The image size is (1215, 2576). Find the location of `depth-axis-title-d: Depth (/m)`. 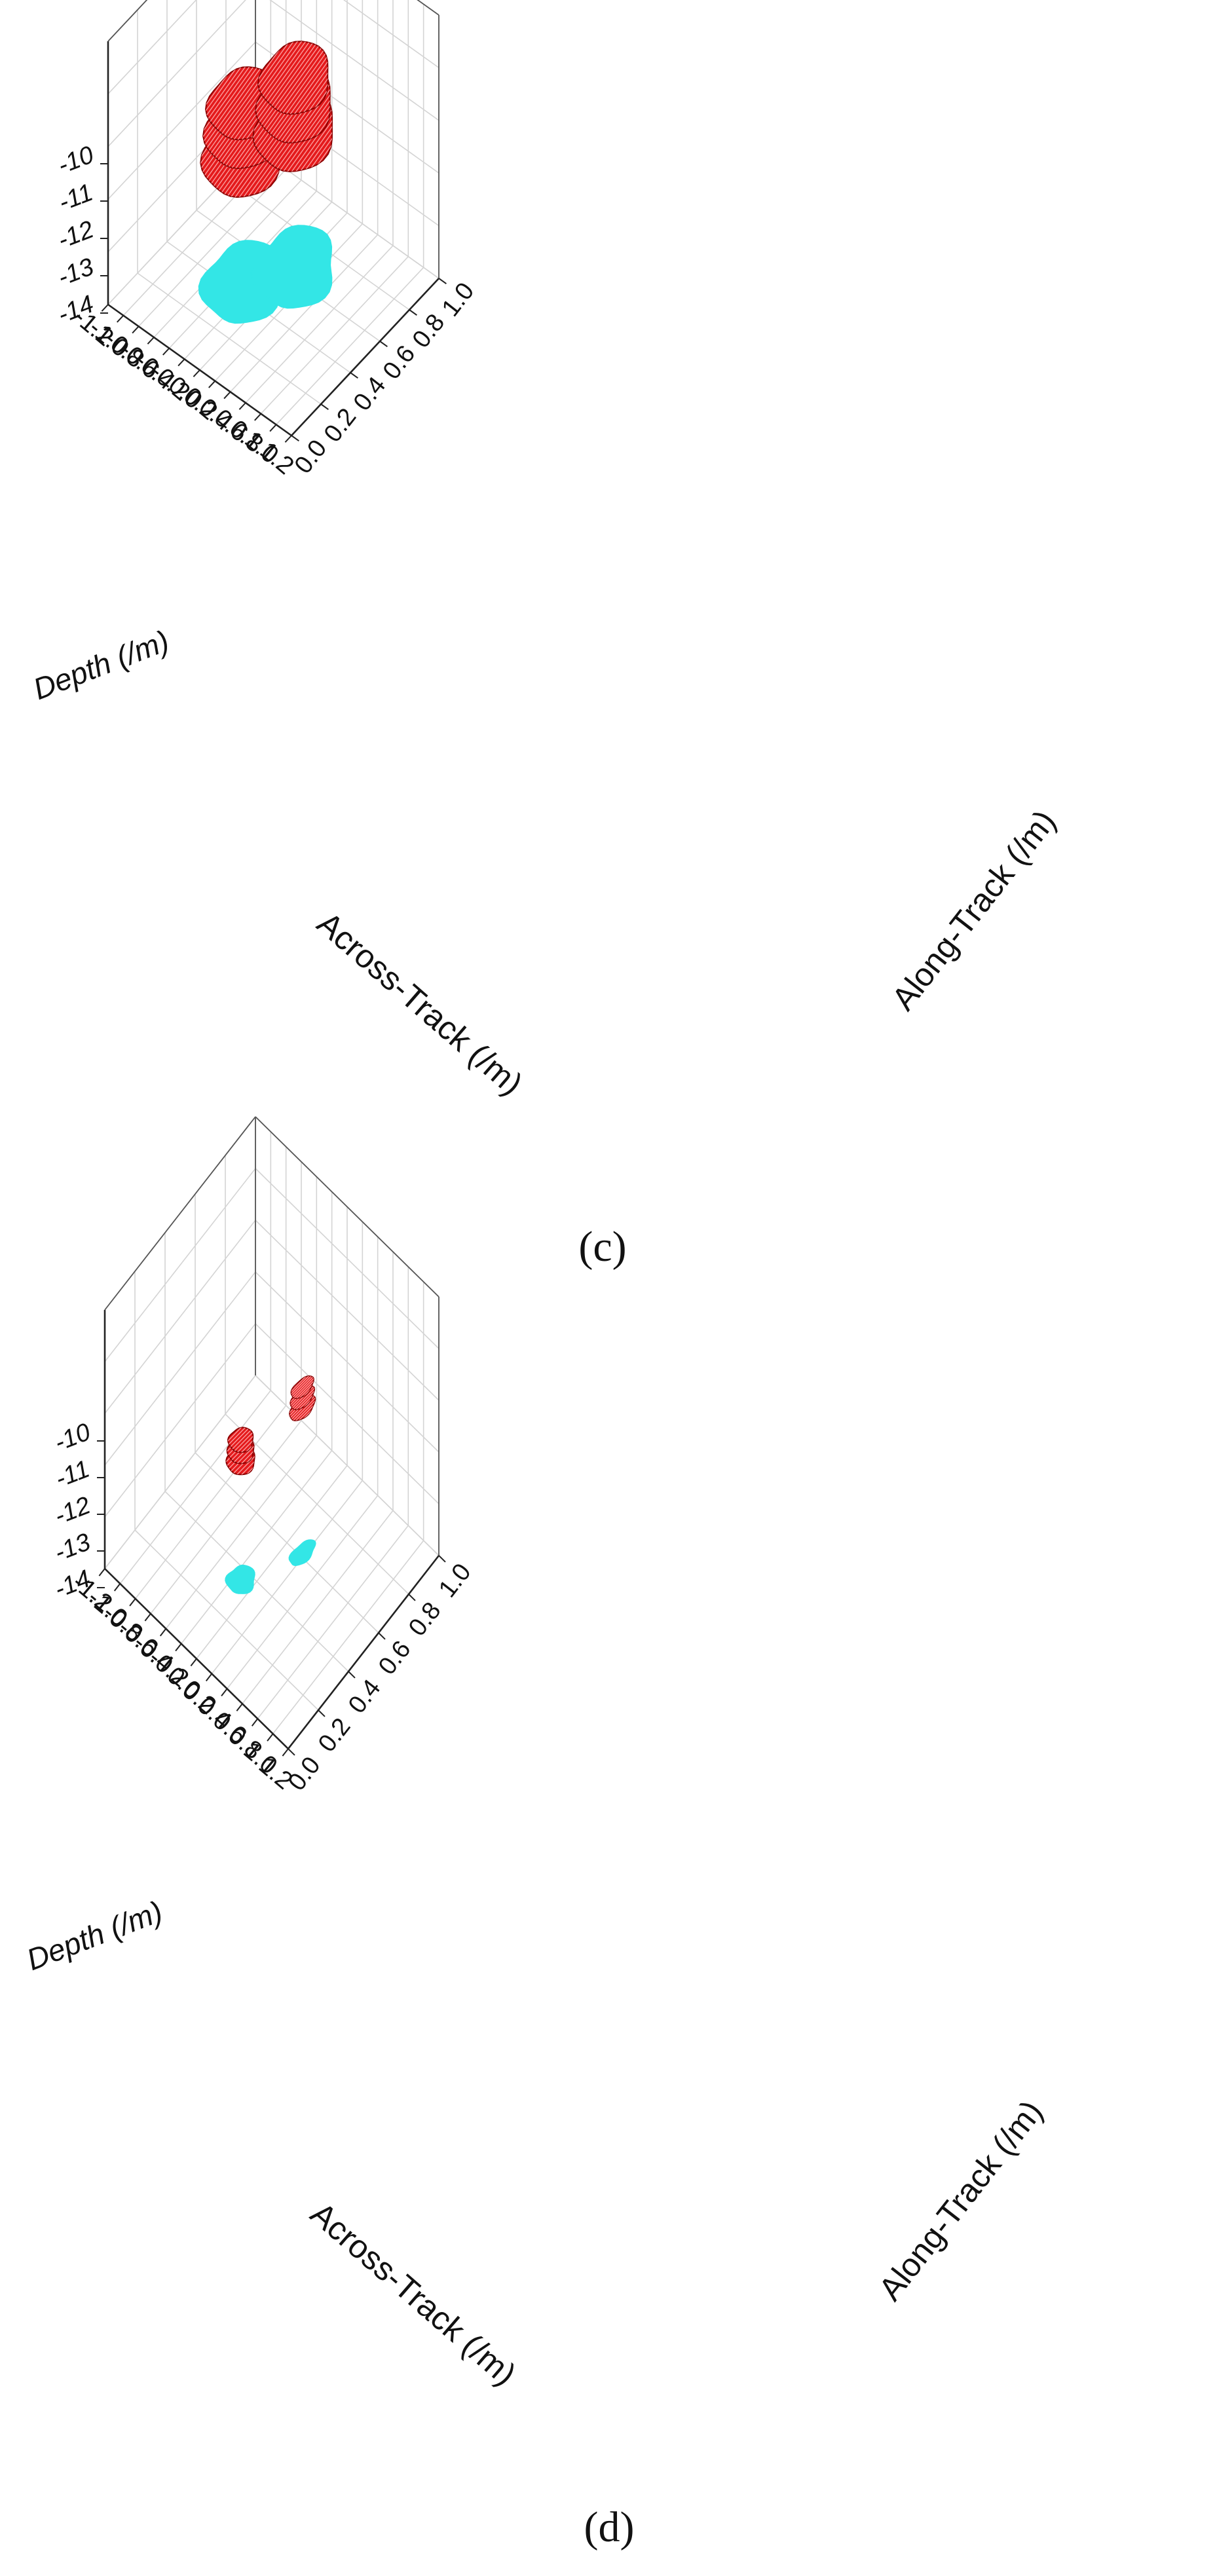

depth-axis-title-d: Depth (/m) is located at coordinates (94, 1935).